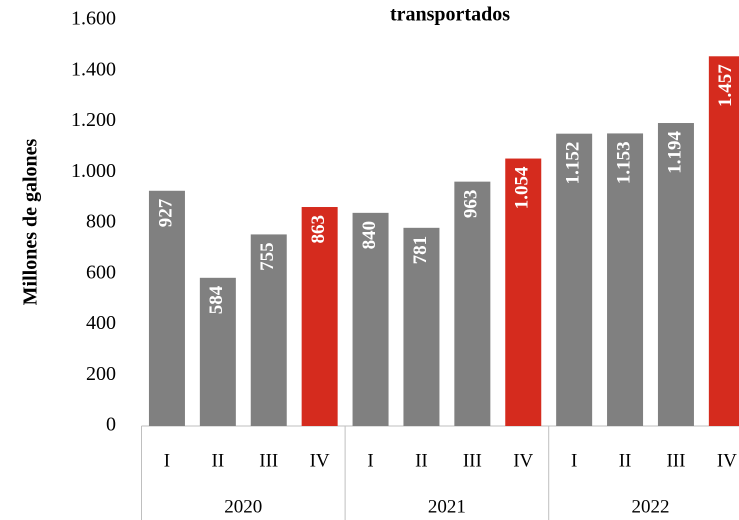 The width and height of the screenshot is (739, 520). What do you see at coordinates (93, 69) in the screenshot?
I see `y-tick-label: 1.400` at bounding box center [93, 69].